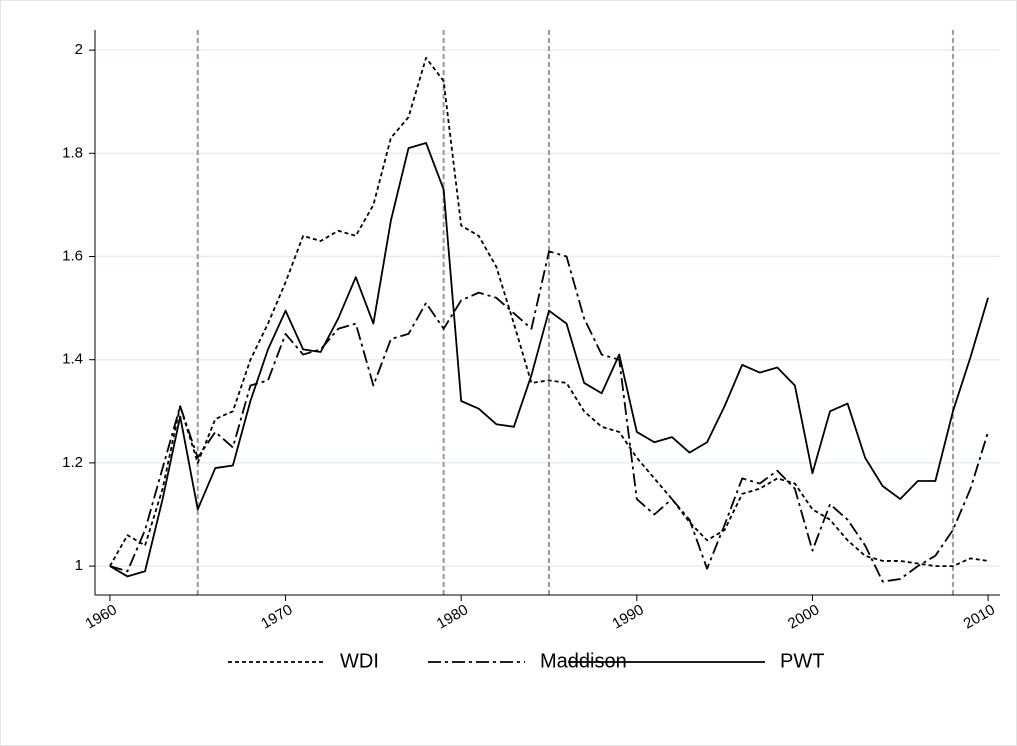  What do you see at coordinates (72, 359) in the screenshot?
I see `y-tick-label: 1.4` at bounding box center [72, 359].